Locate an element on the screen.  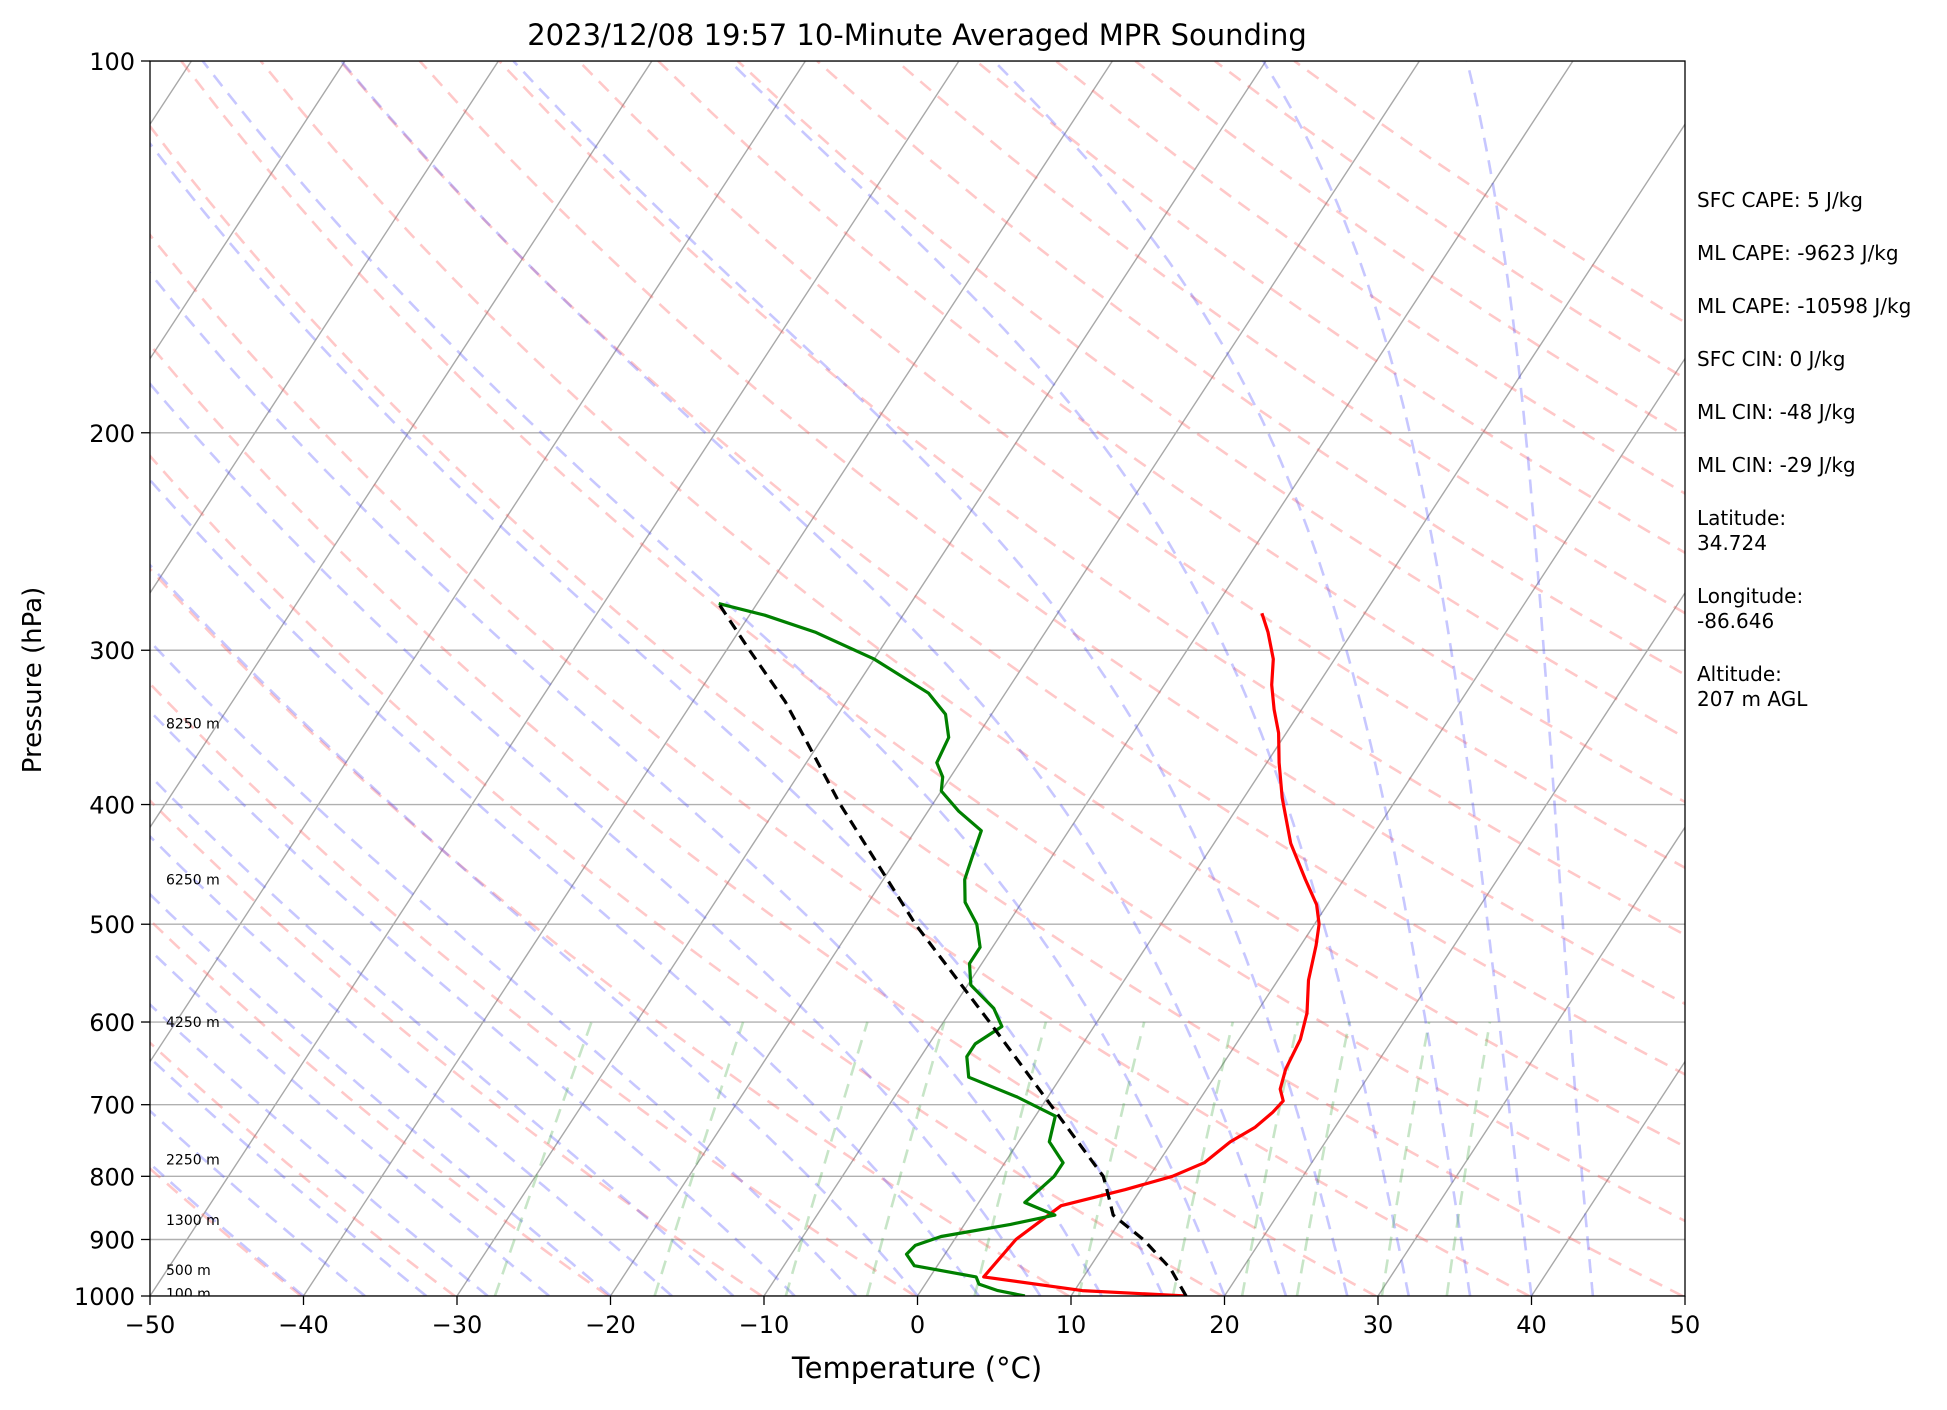
info-item: SFC CIN: 0 J/kg is located at coordinates (1817, 359).